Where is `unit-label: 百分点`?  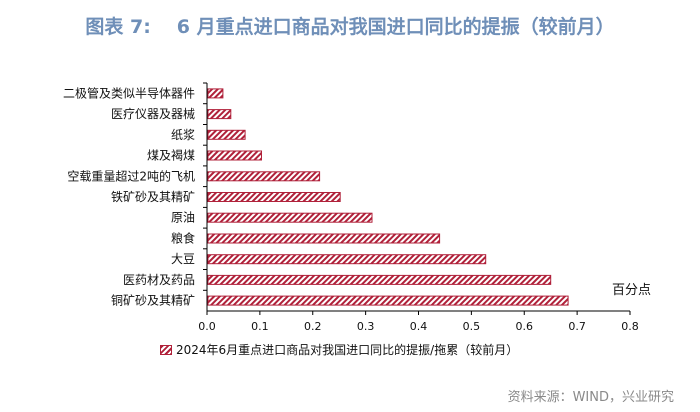
unit-label: 百分点 is located at coordinates (632, 290).